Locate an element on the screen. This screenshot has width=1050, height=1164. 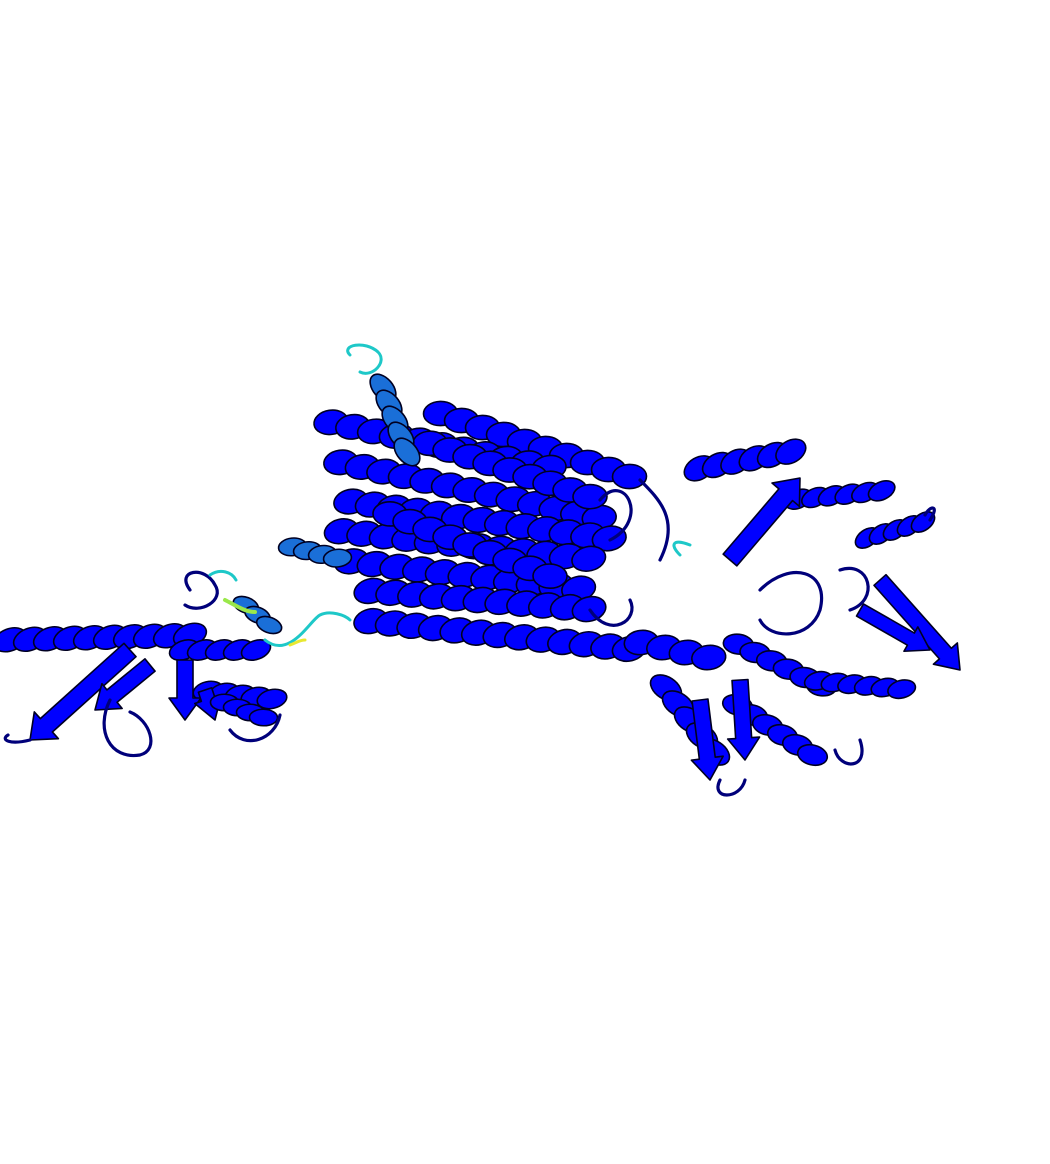
right-domain is located at coordinates (792, 617).